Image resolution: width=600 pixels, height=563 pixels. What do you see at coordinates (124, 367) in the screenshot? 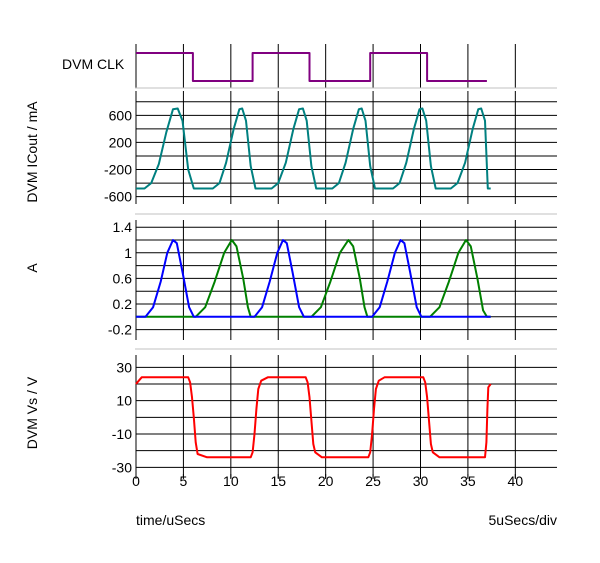
I see `panel-3-ytick-label: 30` at bounding box center [124, 367].